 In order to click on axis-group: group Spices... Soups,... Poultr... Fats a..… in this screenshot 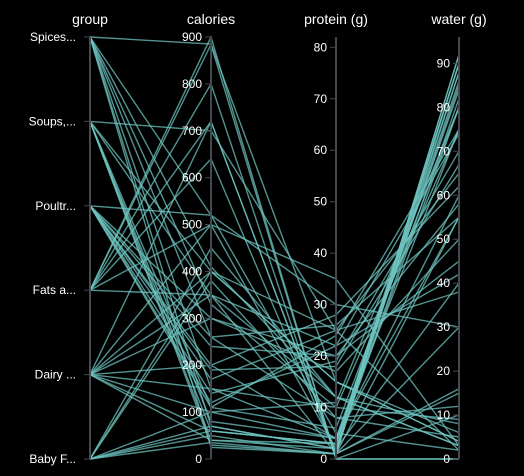, I will do `click(68, 238)`.